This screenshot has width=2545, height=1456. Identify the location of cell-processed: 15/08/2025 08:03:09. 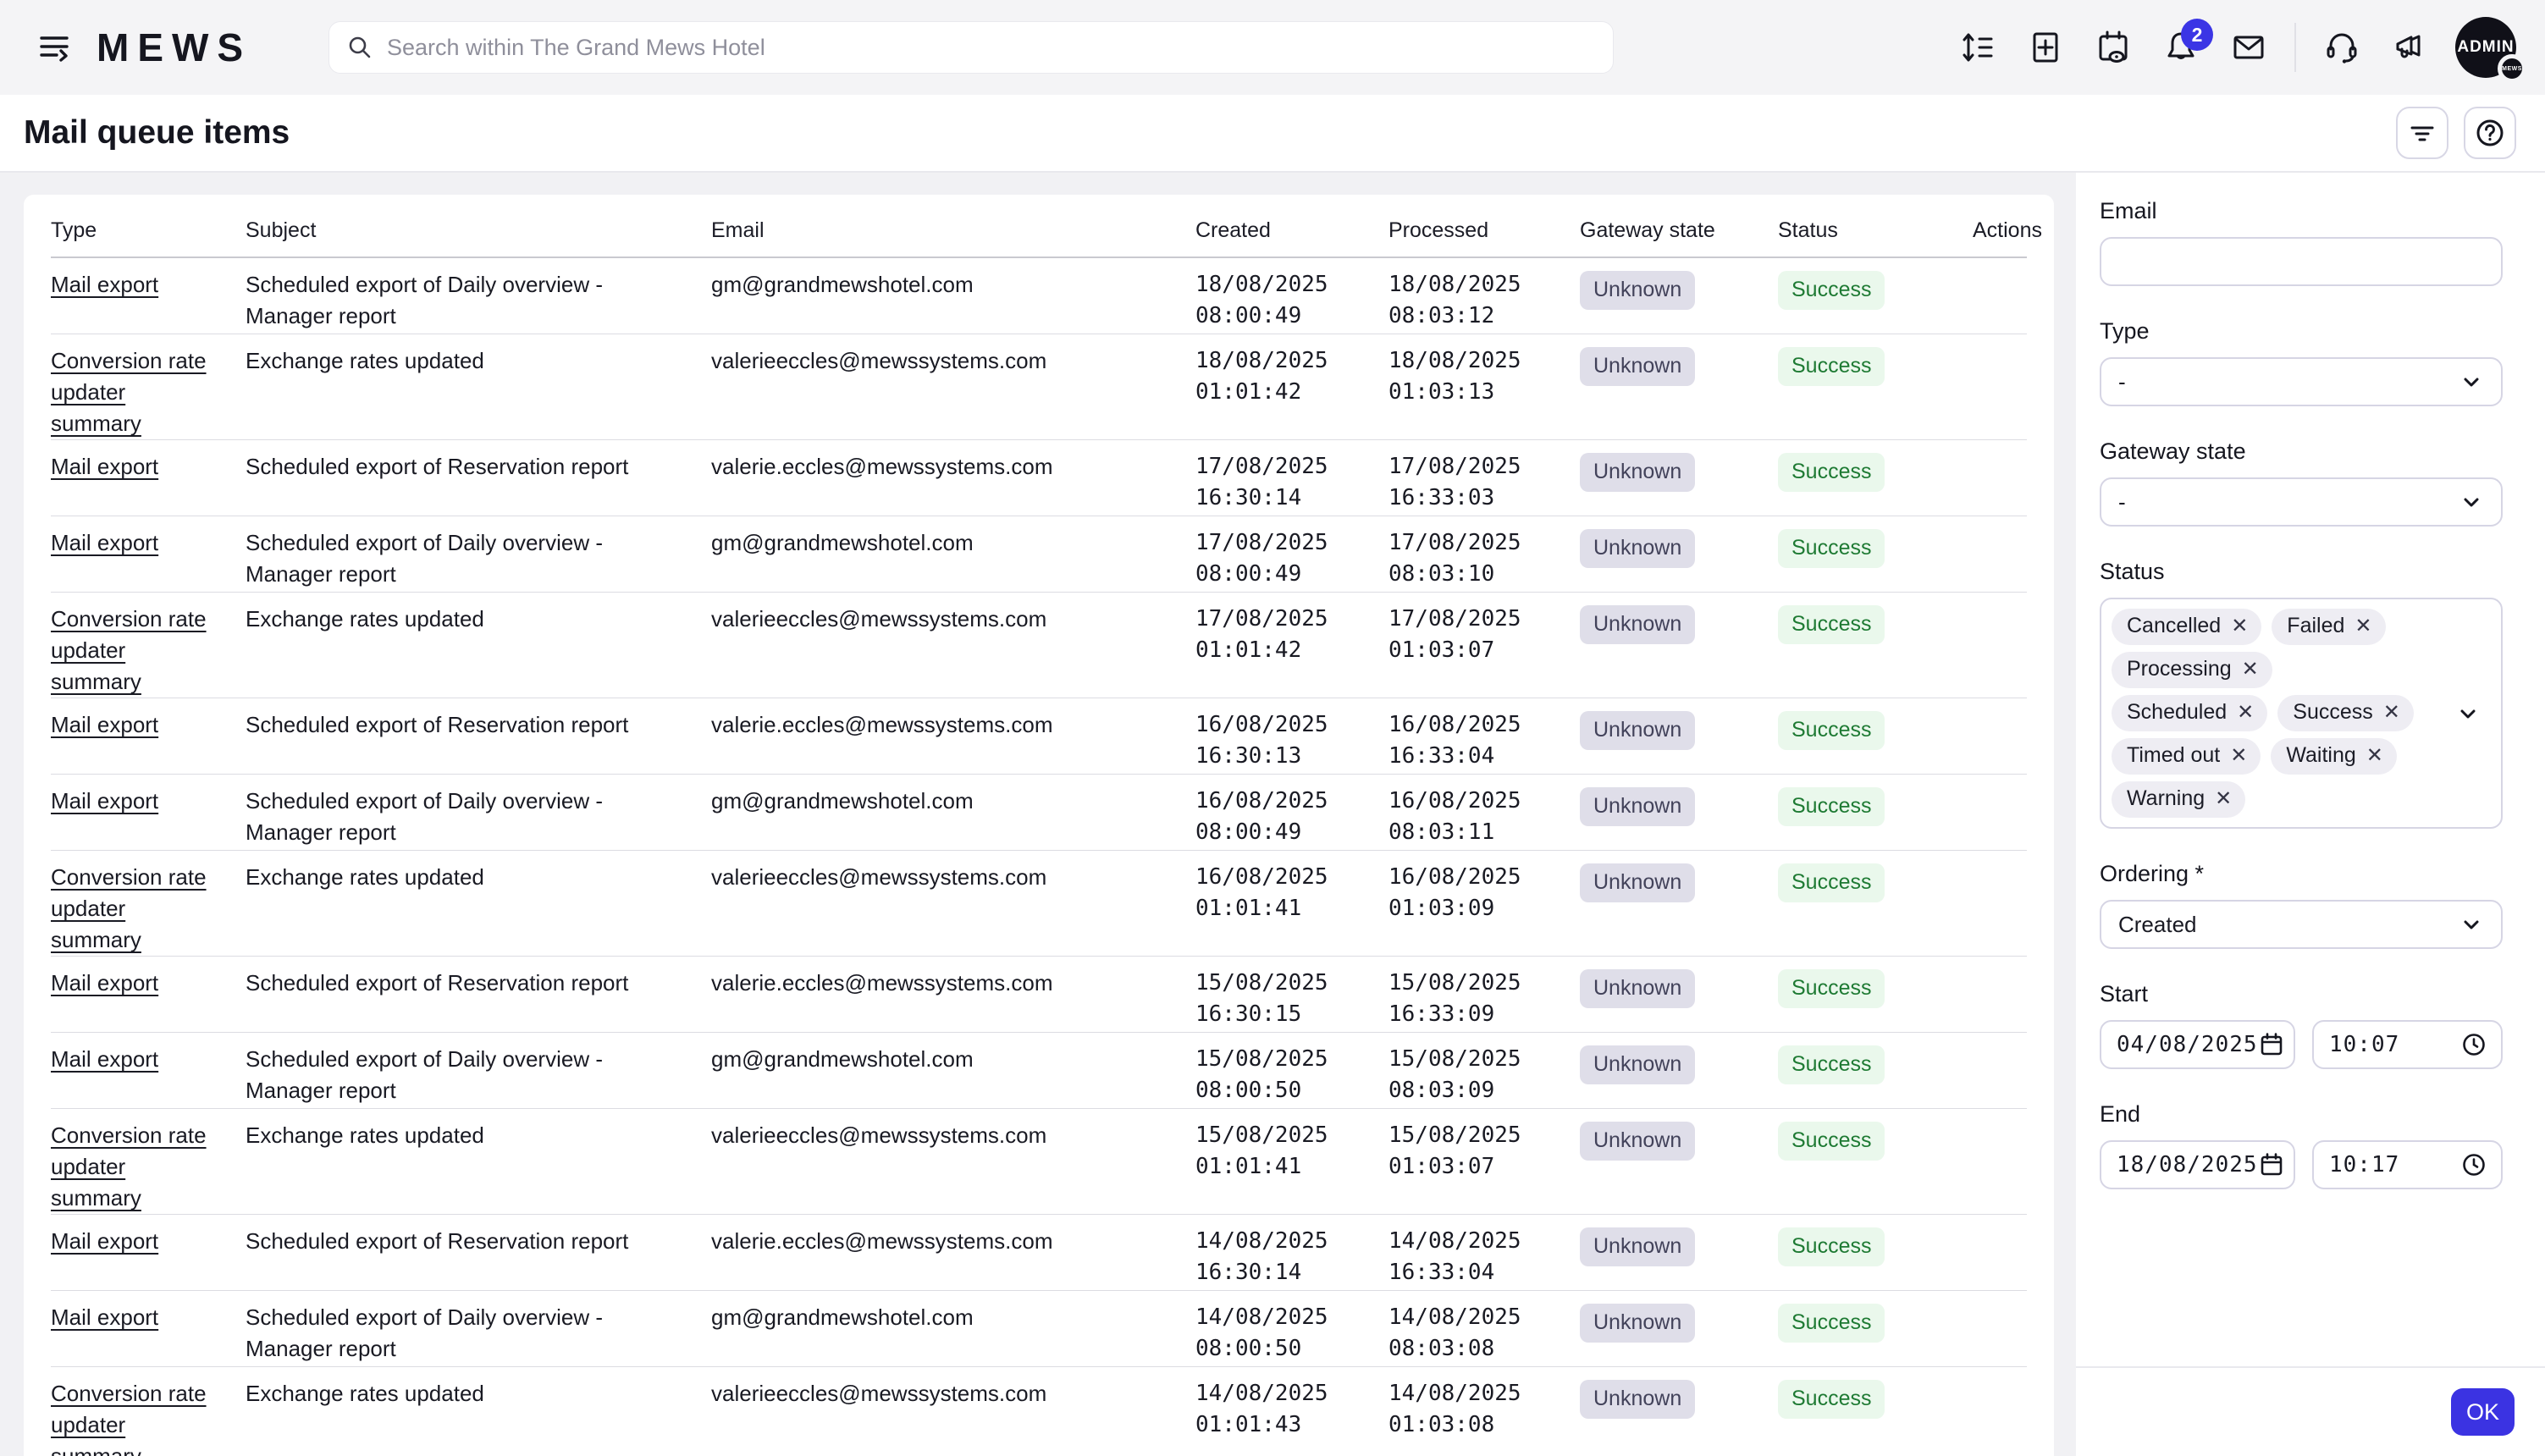
(1484, 1075).